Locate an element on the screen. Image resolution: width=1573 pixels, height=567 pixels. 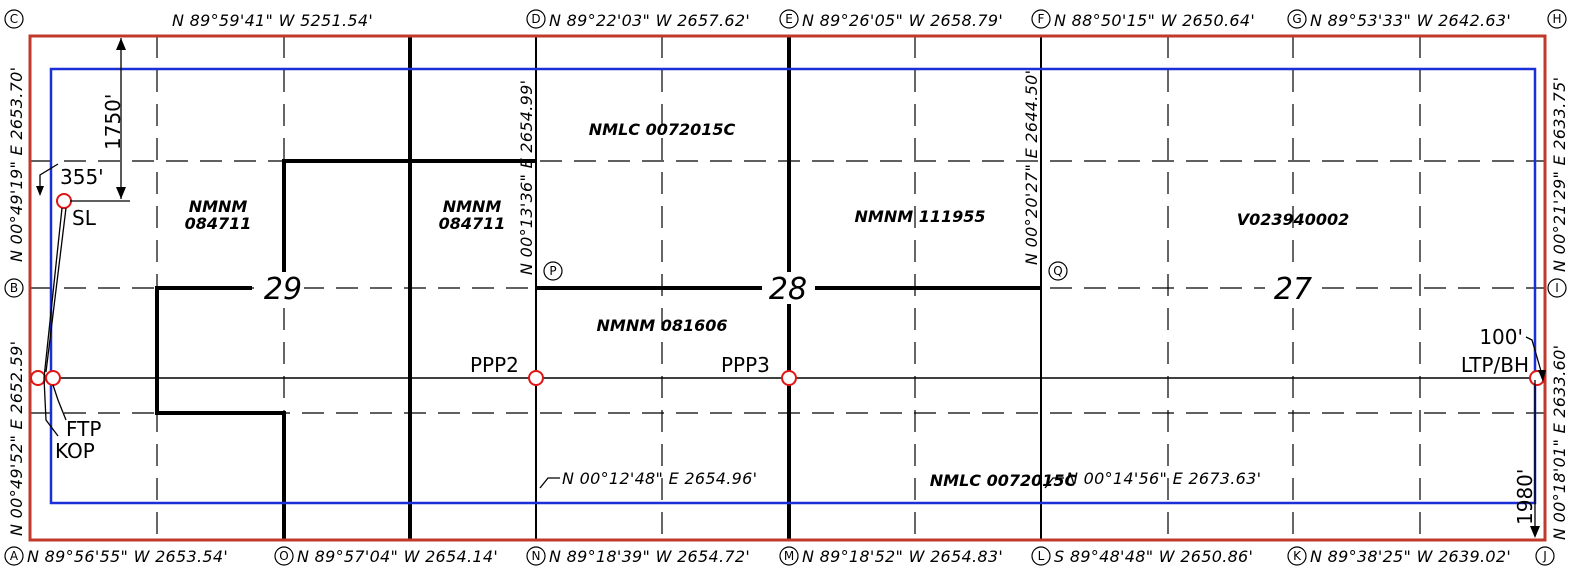
bearing-a-o: N 89°56'55" W 2653.54' is located at coordinates (127, 556).